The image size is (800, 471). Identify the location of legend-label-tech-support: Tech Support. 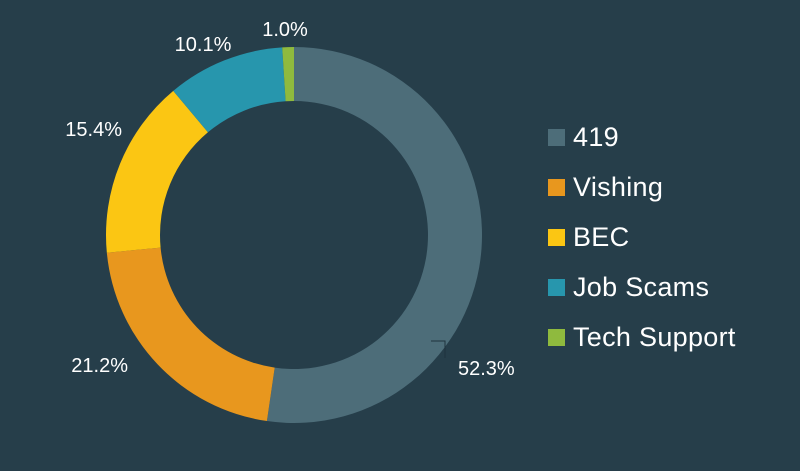
(654, 336).